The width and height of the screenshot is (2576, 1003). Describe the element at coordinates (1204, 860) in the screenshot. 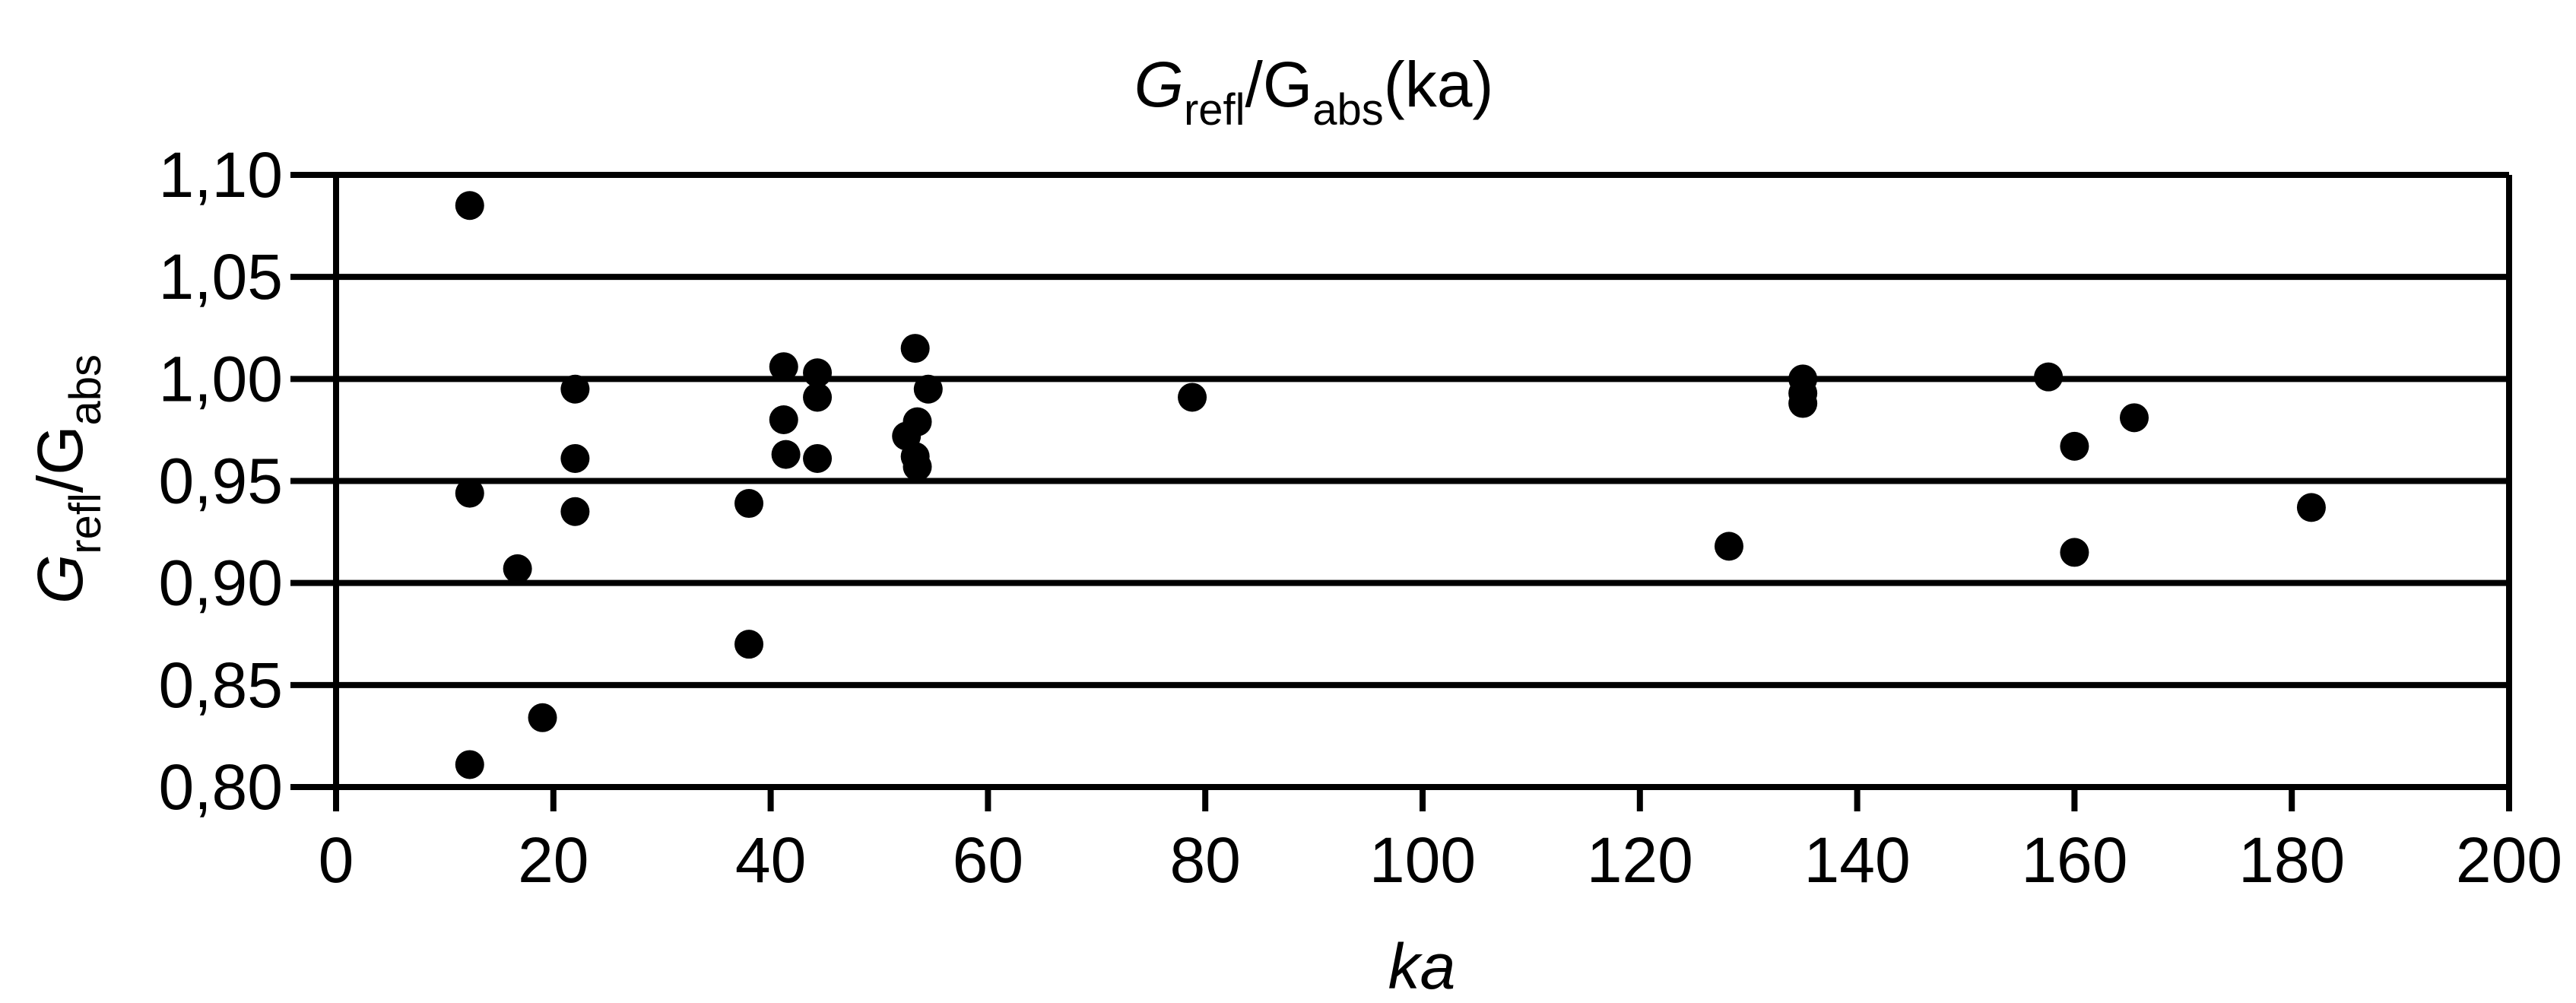

I see `x-tick-label: 80` at that location.